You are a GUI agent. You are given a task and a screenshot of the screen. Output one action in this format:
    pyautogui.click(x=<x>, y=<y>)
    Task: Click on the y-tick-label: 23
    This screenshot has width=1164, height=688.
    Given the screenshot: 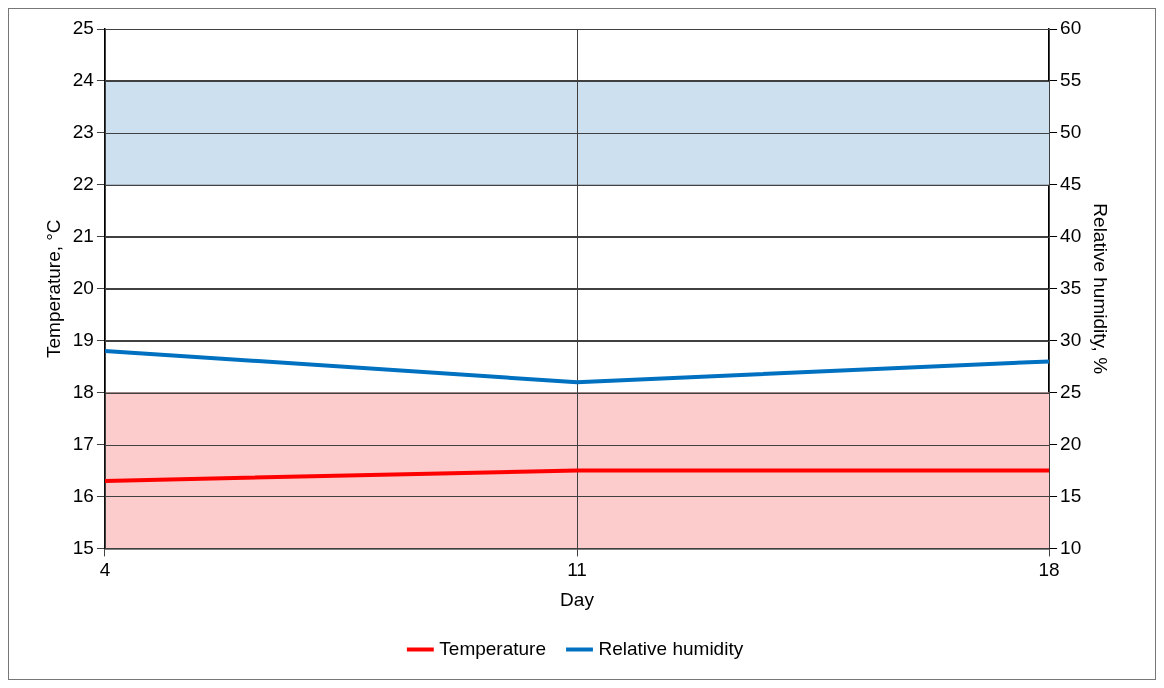 What is the action you would take?
    pyautogui.click(x=83, y=132)
    